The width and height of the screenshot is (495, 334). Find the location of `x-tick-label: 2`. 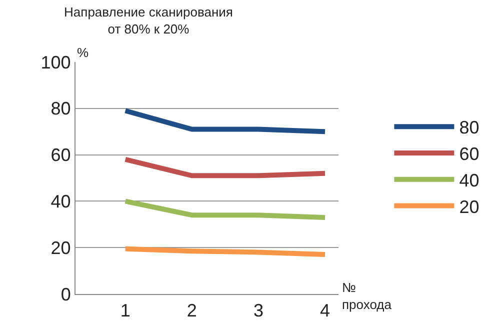

x-tick-label: 2 is located at coordinates (191, 310).